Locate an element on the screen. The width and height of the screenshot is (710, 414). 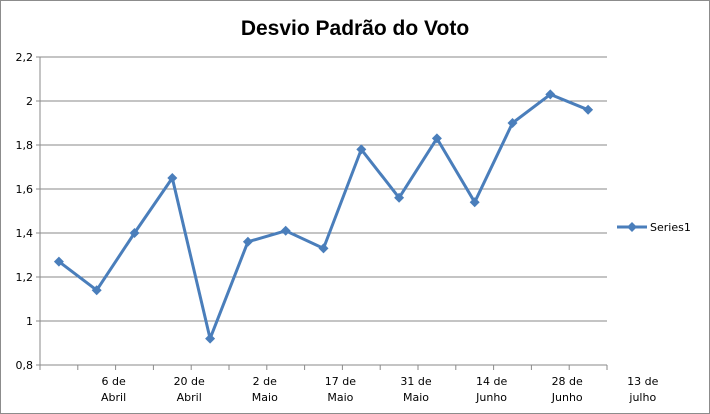
legend: Series1 is located at coordinates (654, 227).